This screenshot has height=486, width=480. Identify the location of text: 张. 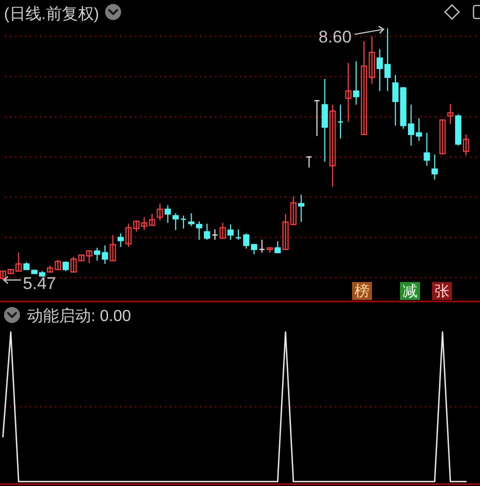
(442, 291).